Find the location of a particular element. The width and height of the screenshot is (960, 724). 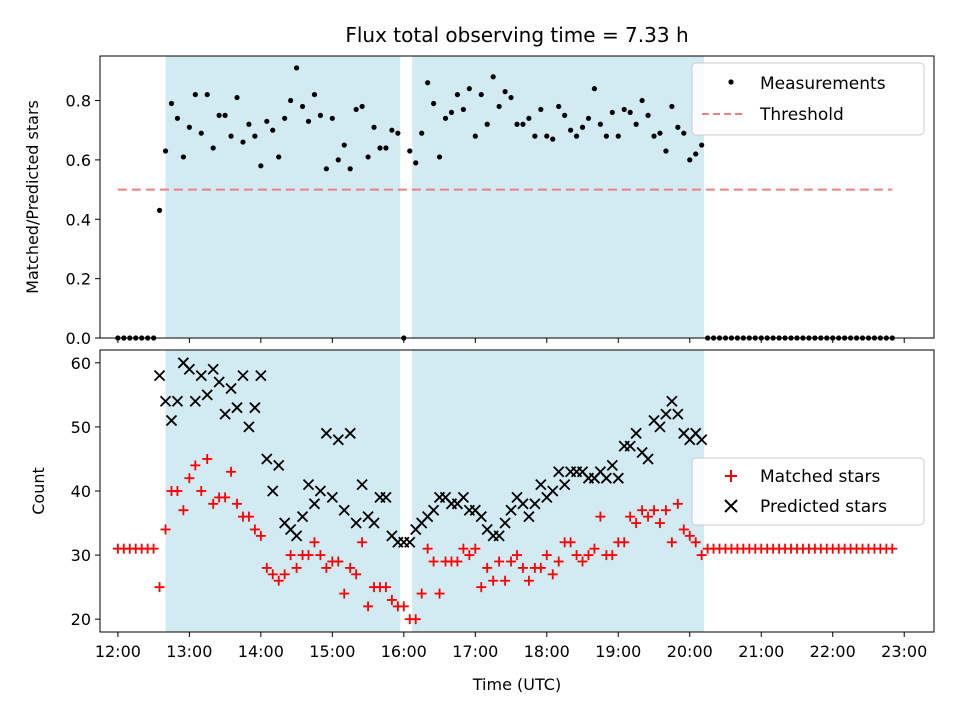

top-shaded-interval is located at coordinates (558, 197).